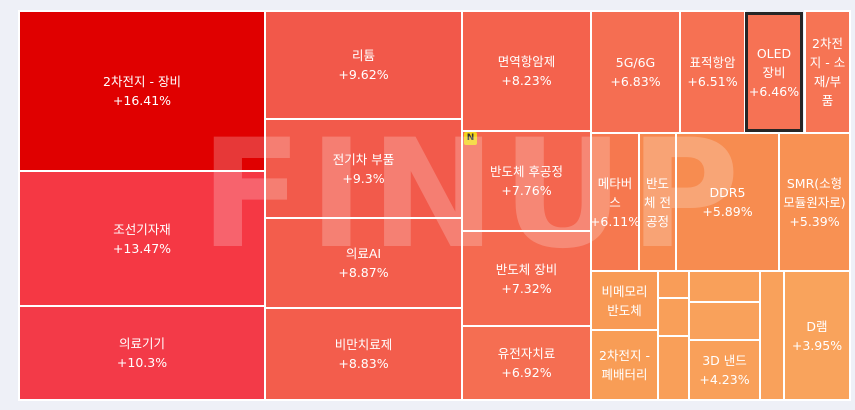 Image resolution: width=855 pixels, height=410 pixels. I want to click on tile-label: 비메모리 반도체, so click(624, 300).